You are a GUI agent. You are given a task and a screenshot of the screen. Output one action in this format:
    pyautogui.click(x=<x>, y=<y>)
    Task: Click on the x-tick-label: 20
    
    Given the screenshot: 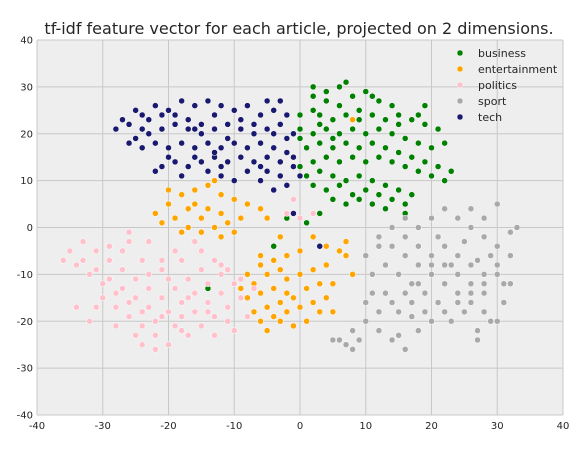 What is the action you would take?
    pyautogui.click(x=431, y=426)
    